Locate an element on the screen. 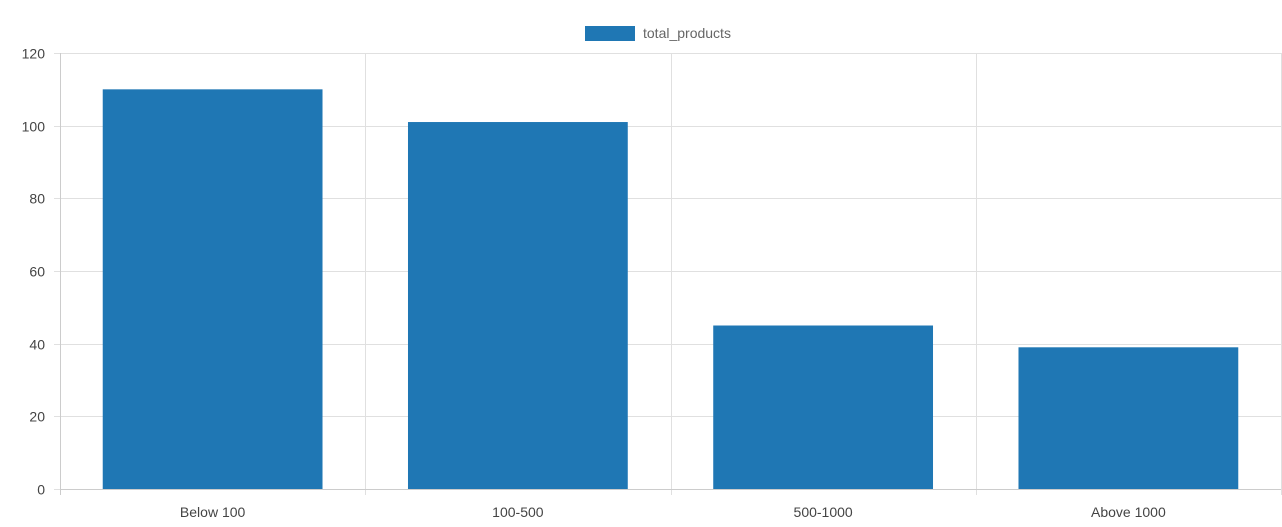  y-axis-ticks: 0 20 40 60 80 100 120 is located at coordinates (41, 272).